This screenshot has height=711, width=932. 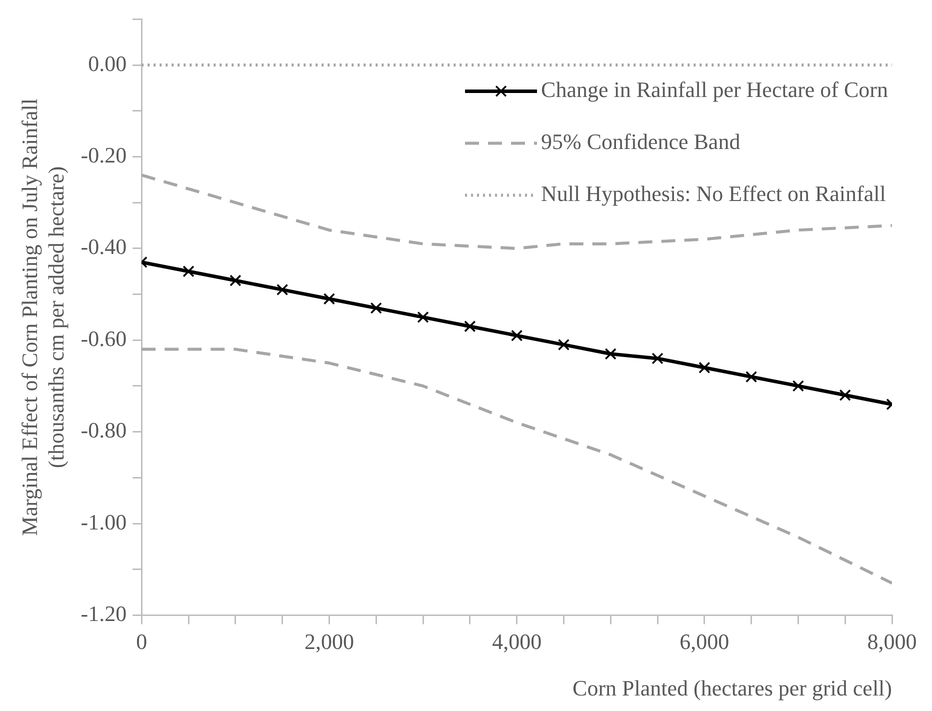 I want to click on y-axis-title: Marginal Effect of Corn Planting on July Rainfall (thousanths cm per added hectare), so click(x=42, y=317).